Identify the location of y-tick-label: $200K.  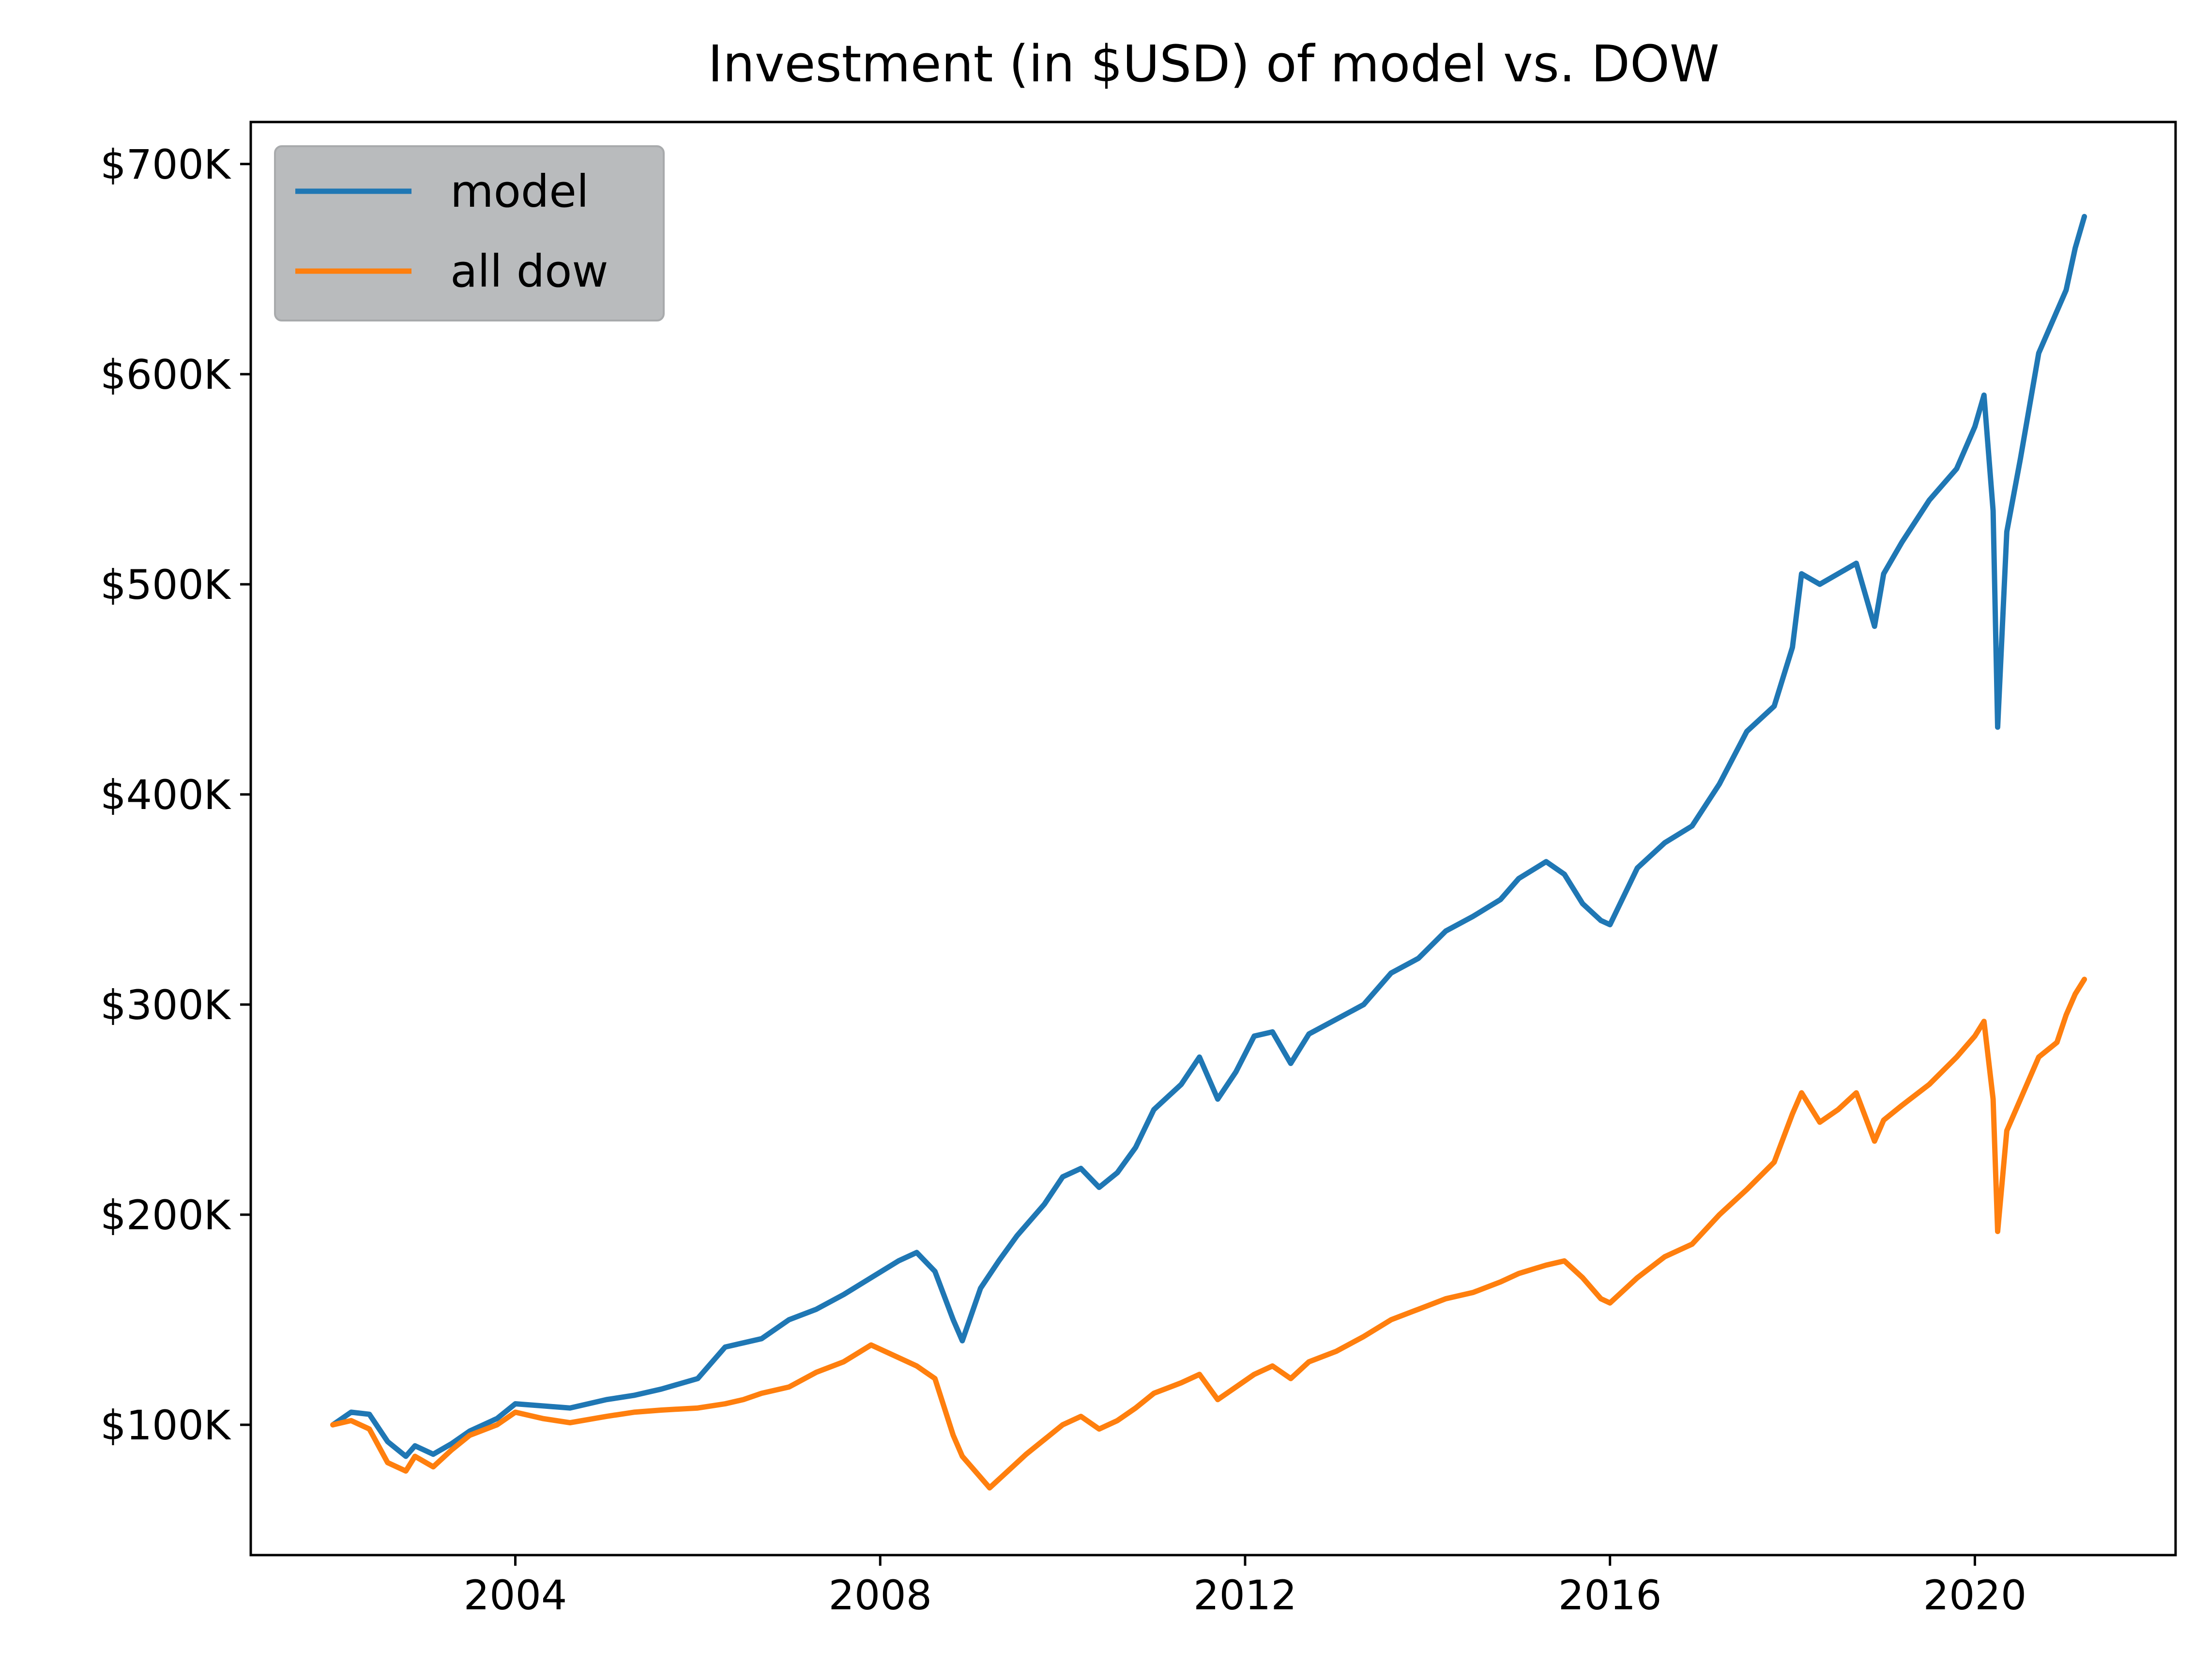
(165, 1215).